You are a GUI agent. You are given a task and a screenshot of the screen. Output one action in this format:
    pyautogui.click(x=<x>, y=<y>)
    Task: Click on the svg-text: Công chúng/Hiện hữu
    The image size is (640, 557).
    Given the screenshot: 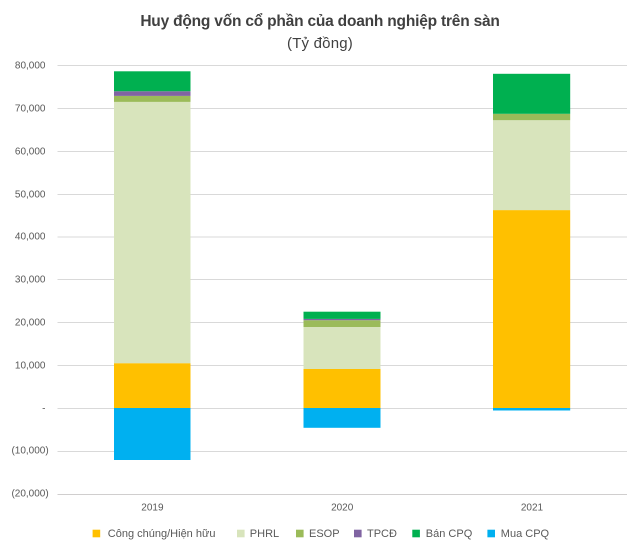 What is the action you would take?
    pyautogui.click(x=162, y=534)
    